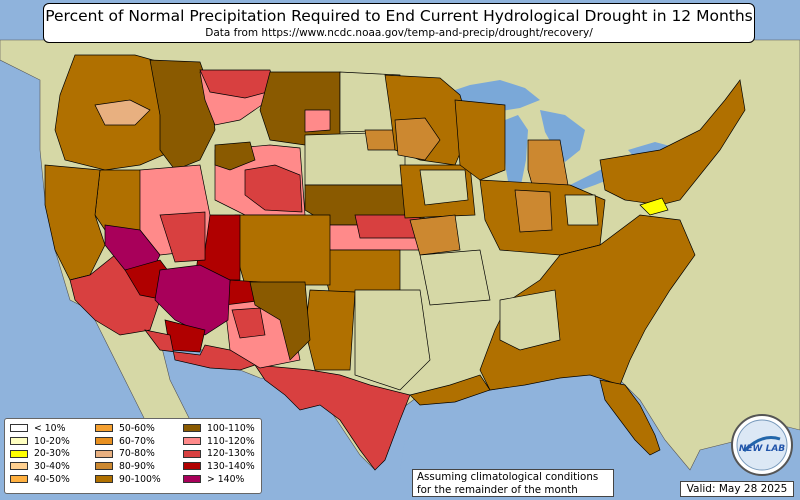 This screenshot has height=500, width=800. I want to click on region-mo, so click(435, 235).